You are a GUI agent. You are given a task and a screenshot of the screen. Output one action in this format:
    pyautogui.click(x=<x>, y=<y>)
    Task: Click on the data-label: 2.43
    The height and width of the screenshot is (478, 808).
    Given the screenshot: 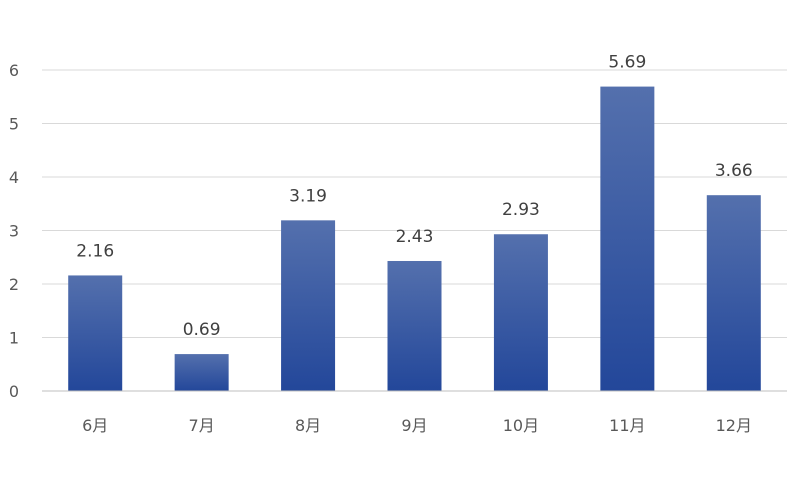 What is the action you would take?
    pyautogui.click(x=415, y=237)
    